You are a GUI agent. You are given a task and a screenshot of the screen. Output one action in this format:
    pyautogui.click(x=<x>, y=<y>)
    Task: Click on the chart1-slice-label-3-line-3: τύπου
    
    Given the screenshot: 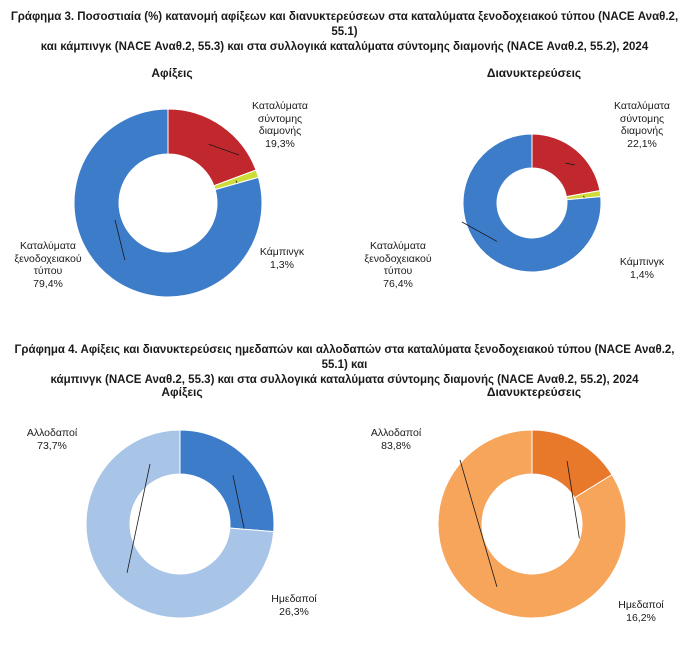 What is the action you would take?
    pyautogui.click(x=48, y=271)
    